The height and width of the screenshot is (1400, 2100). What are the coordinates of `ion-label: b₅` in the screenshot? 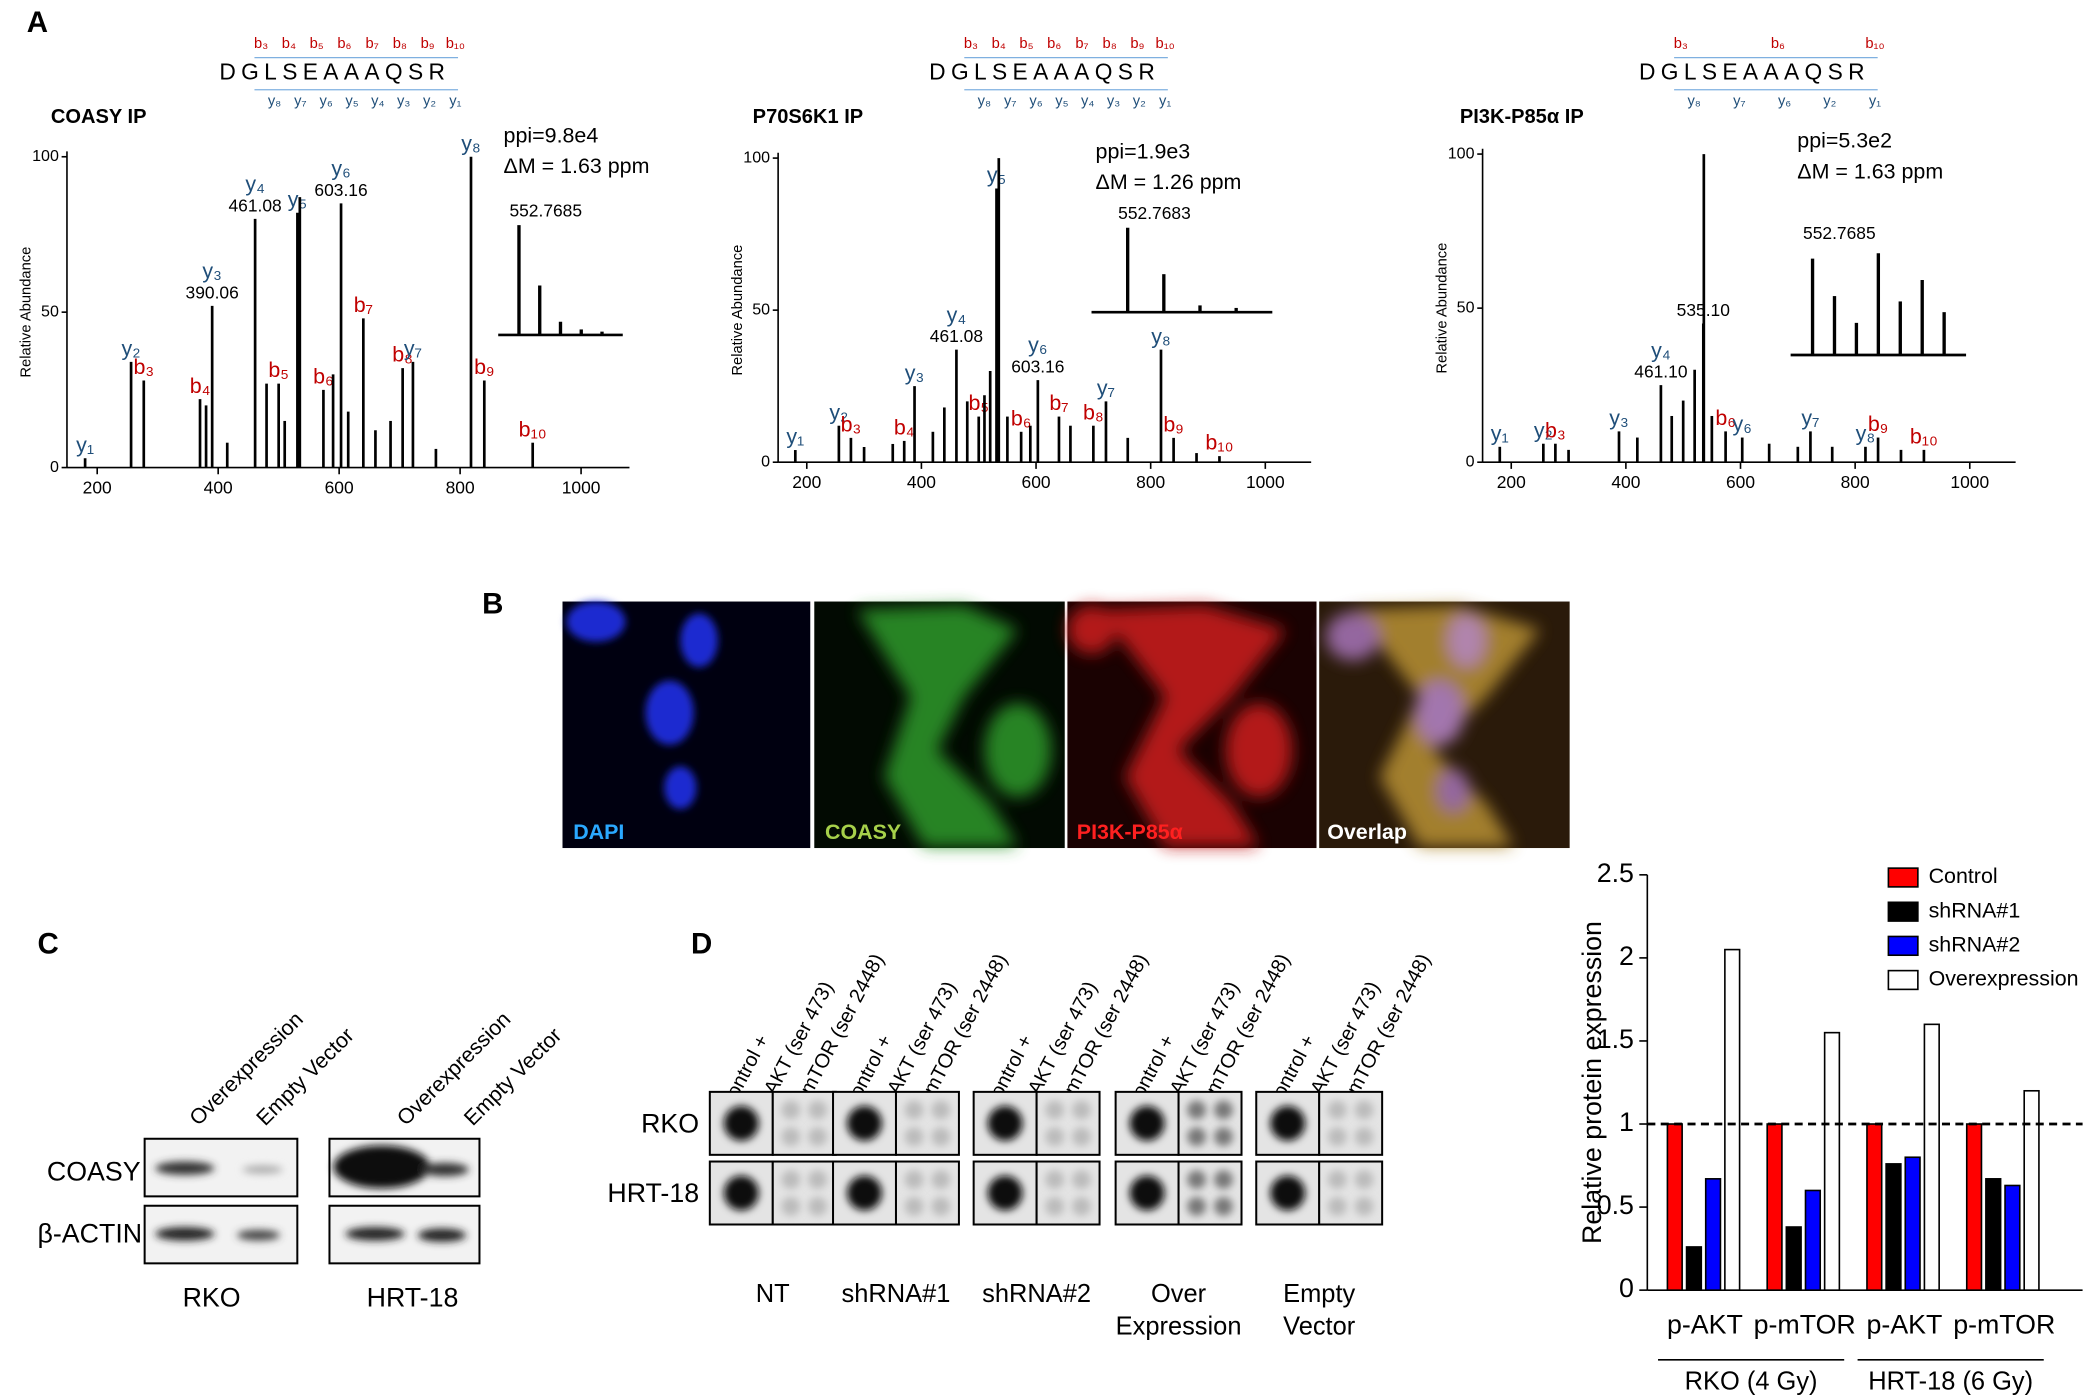 It's located at (278, 370).